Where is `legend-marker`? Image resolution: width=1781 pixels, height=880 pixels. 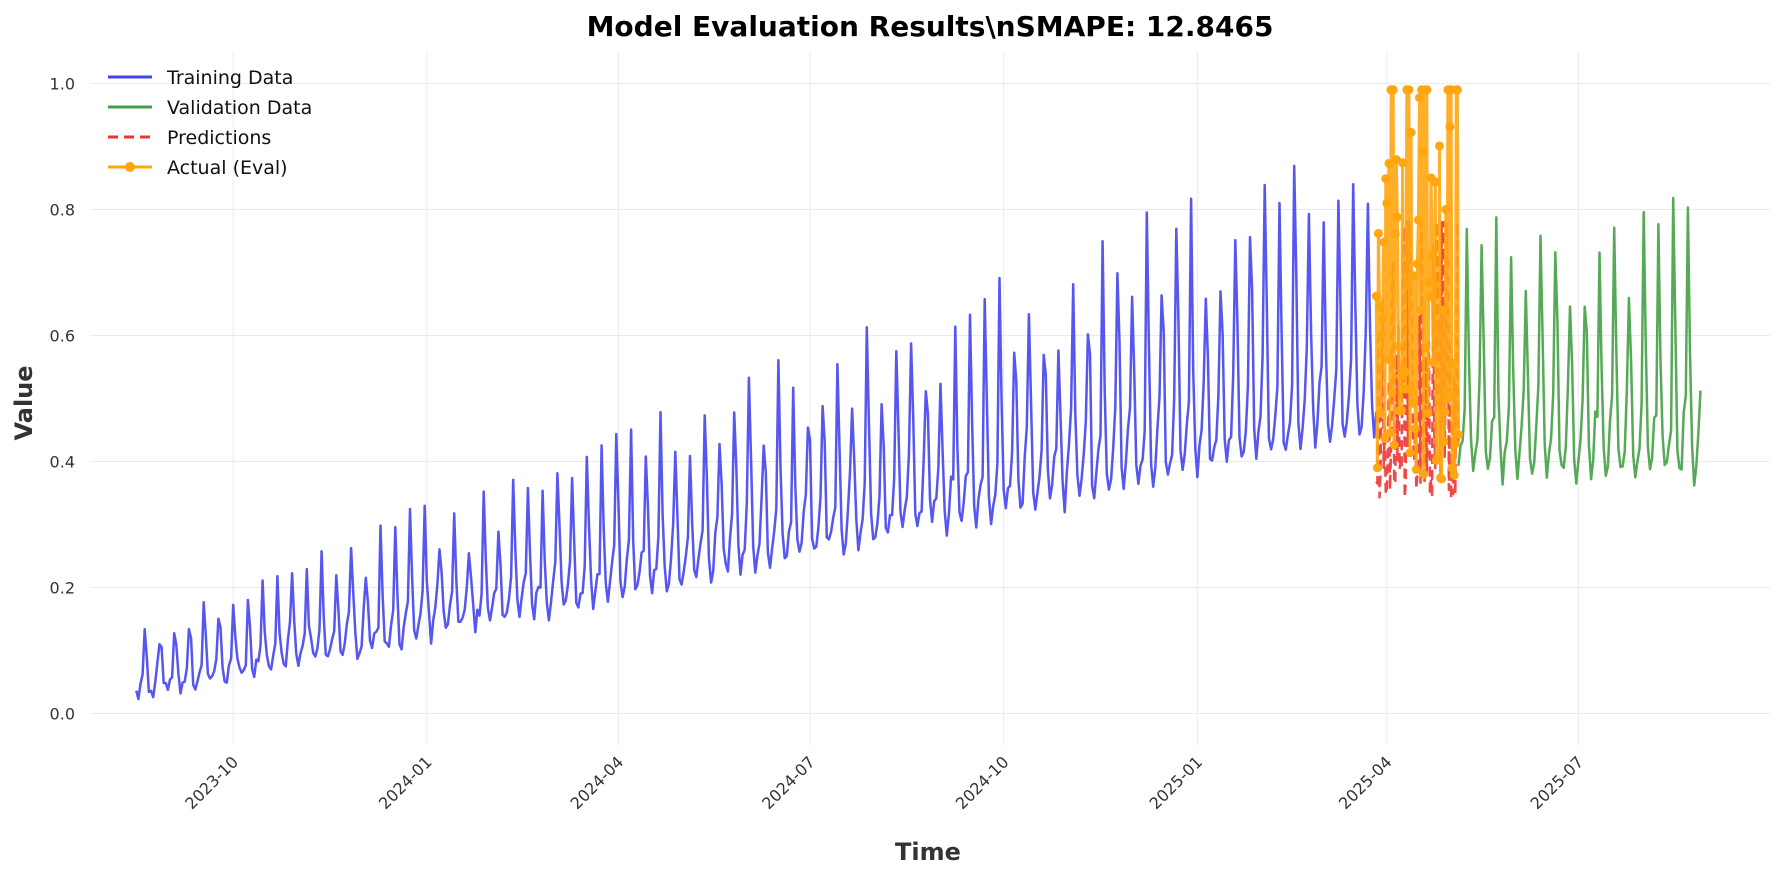 legend-marker is located at coordinates (130, 167).